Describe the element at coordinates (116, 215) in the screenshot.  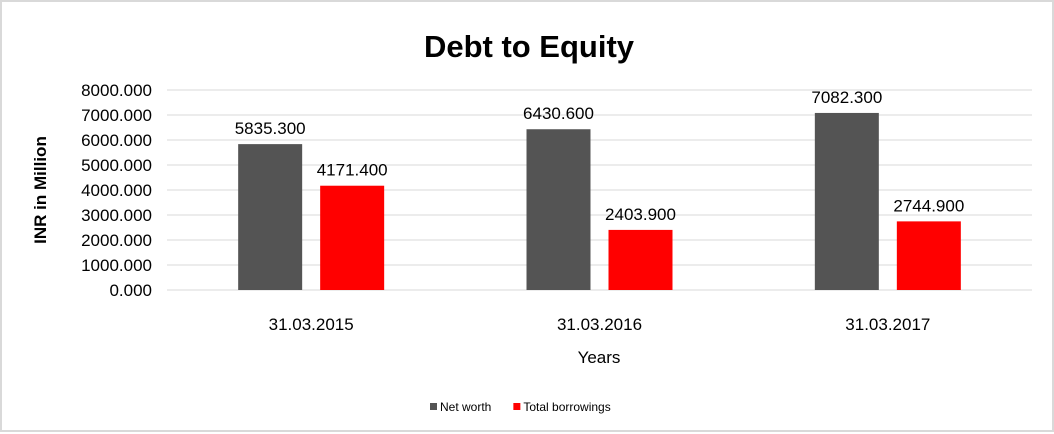
I see `y-tick-label: 3000.000` at that location.